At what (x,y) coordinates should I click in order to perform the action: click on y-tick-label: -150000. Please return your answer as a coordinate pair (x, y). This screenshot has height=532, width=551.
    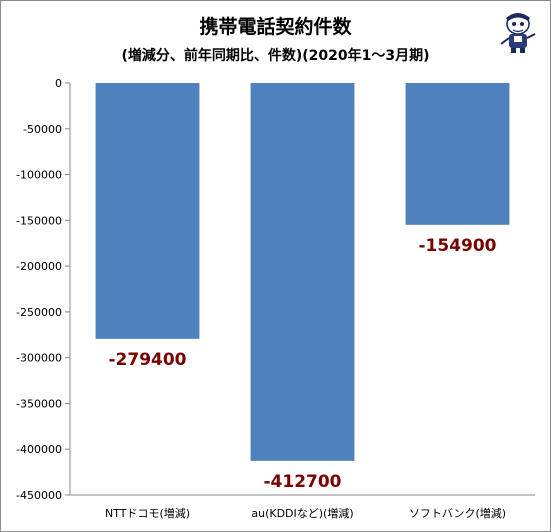
    Looking at the image, I should click on (39, 220).